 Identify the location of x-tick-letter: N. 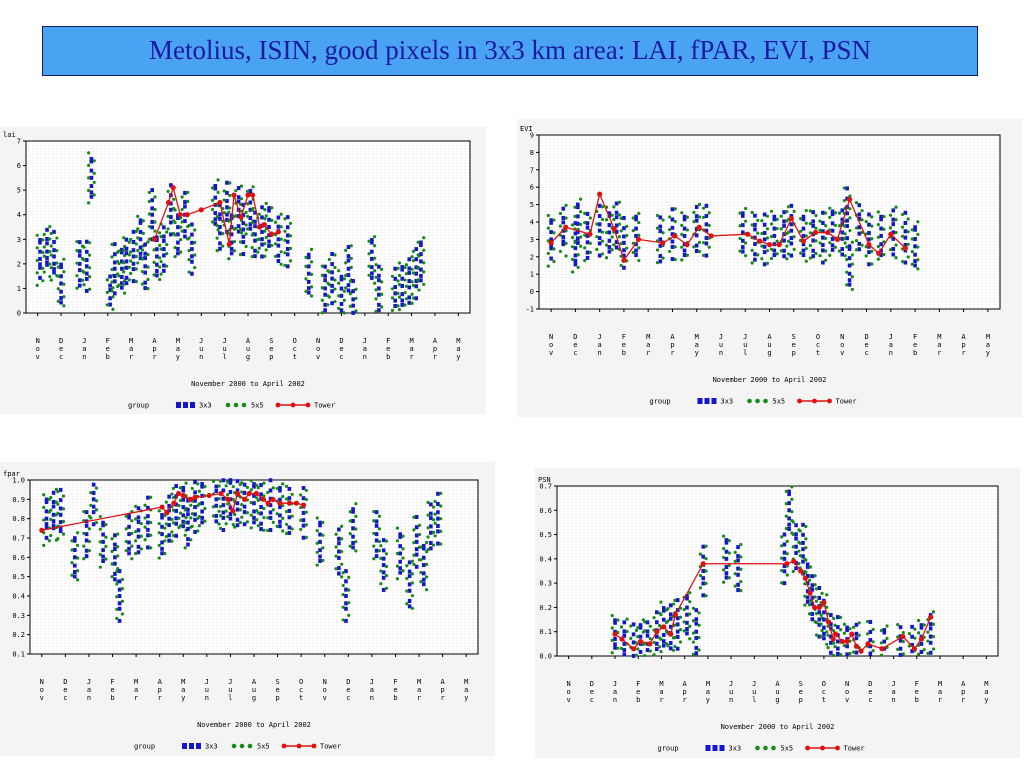
(551, 337).